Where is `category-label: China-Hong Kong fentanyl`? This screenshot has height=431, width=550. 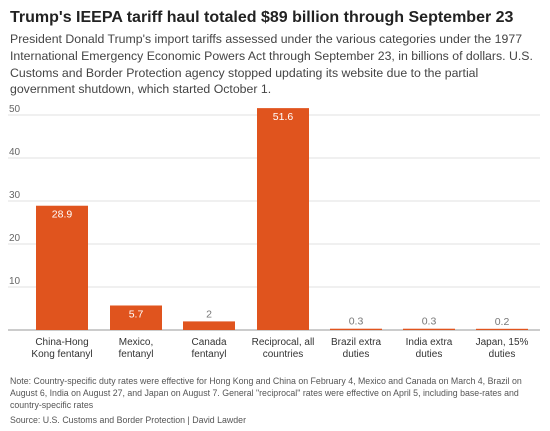
category-label: China-Hong Kong fentanyl is located at coordinates (61, 348).